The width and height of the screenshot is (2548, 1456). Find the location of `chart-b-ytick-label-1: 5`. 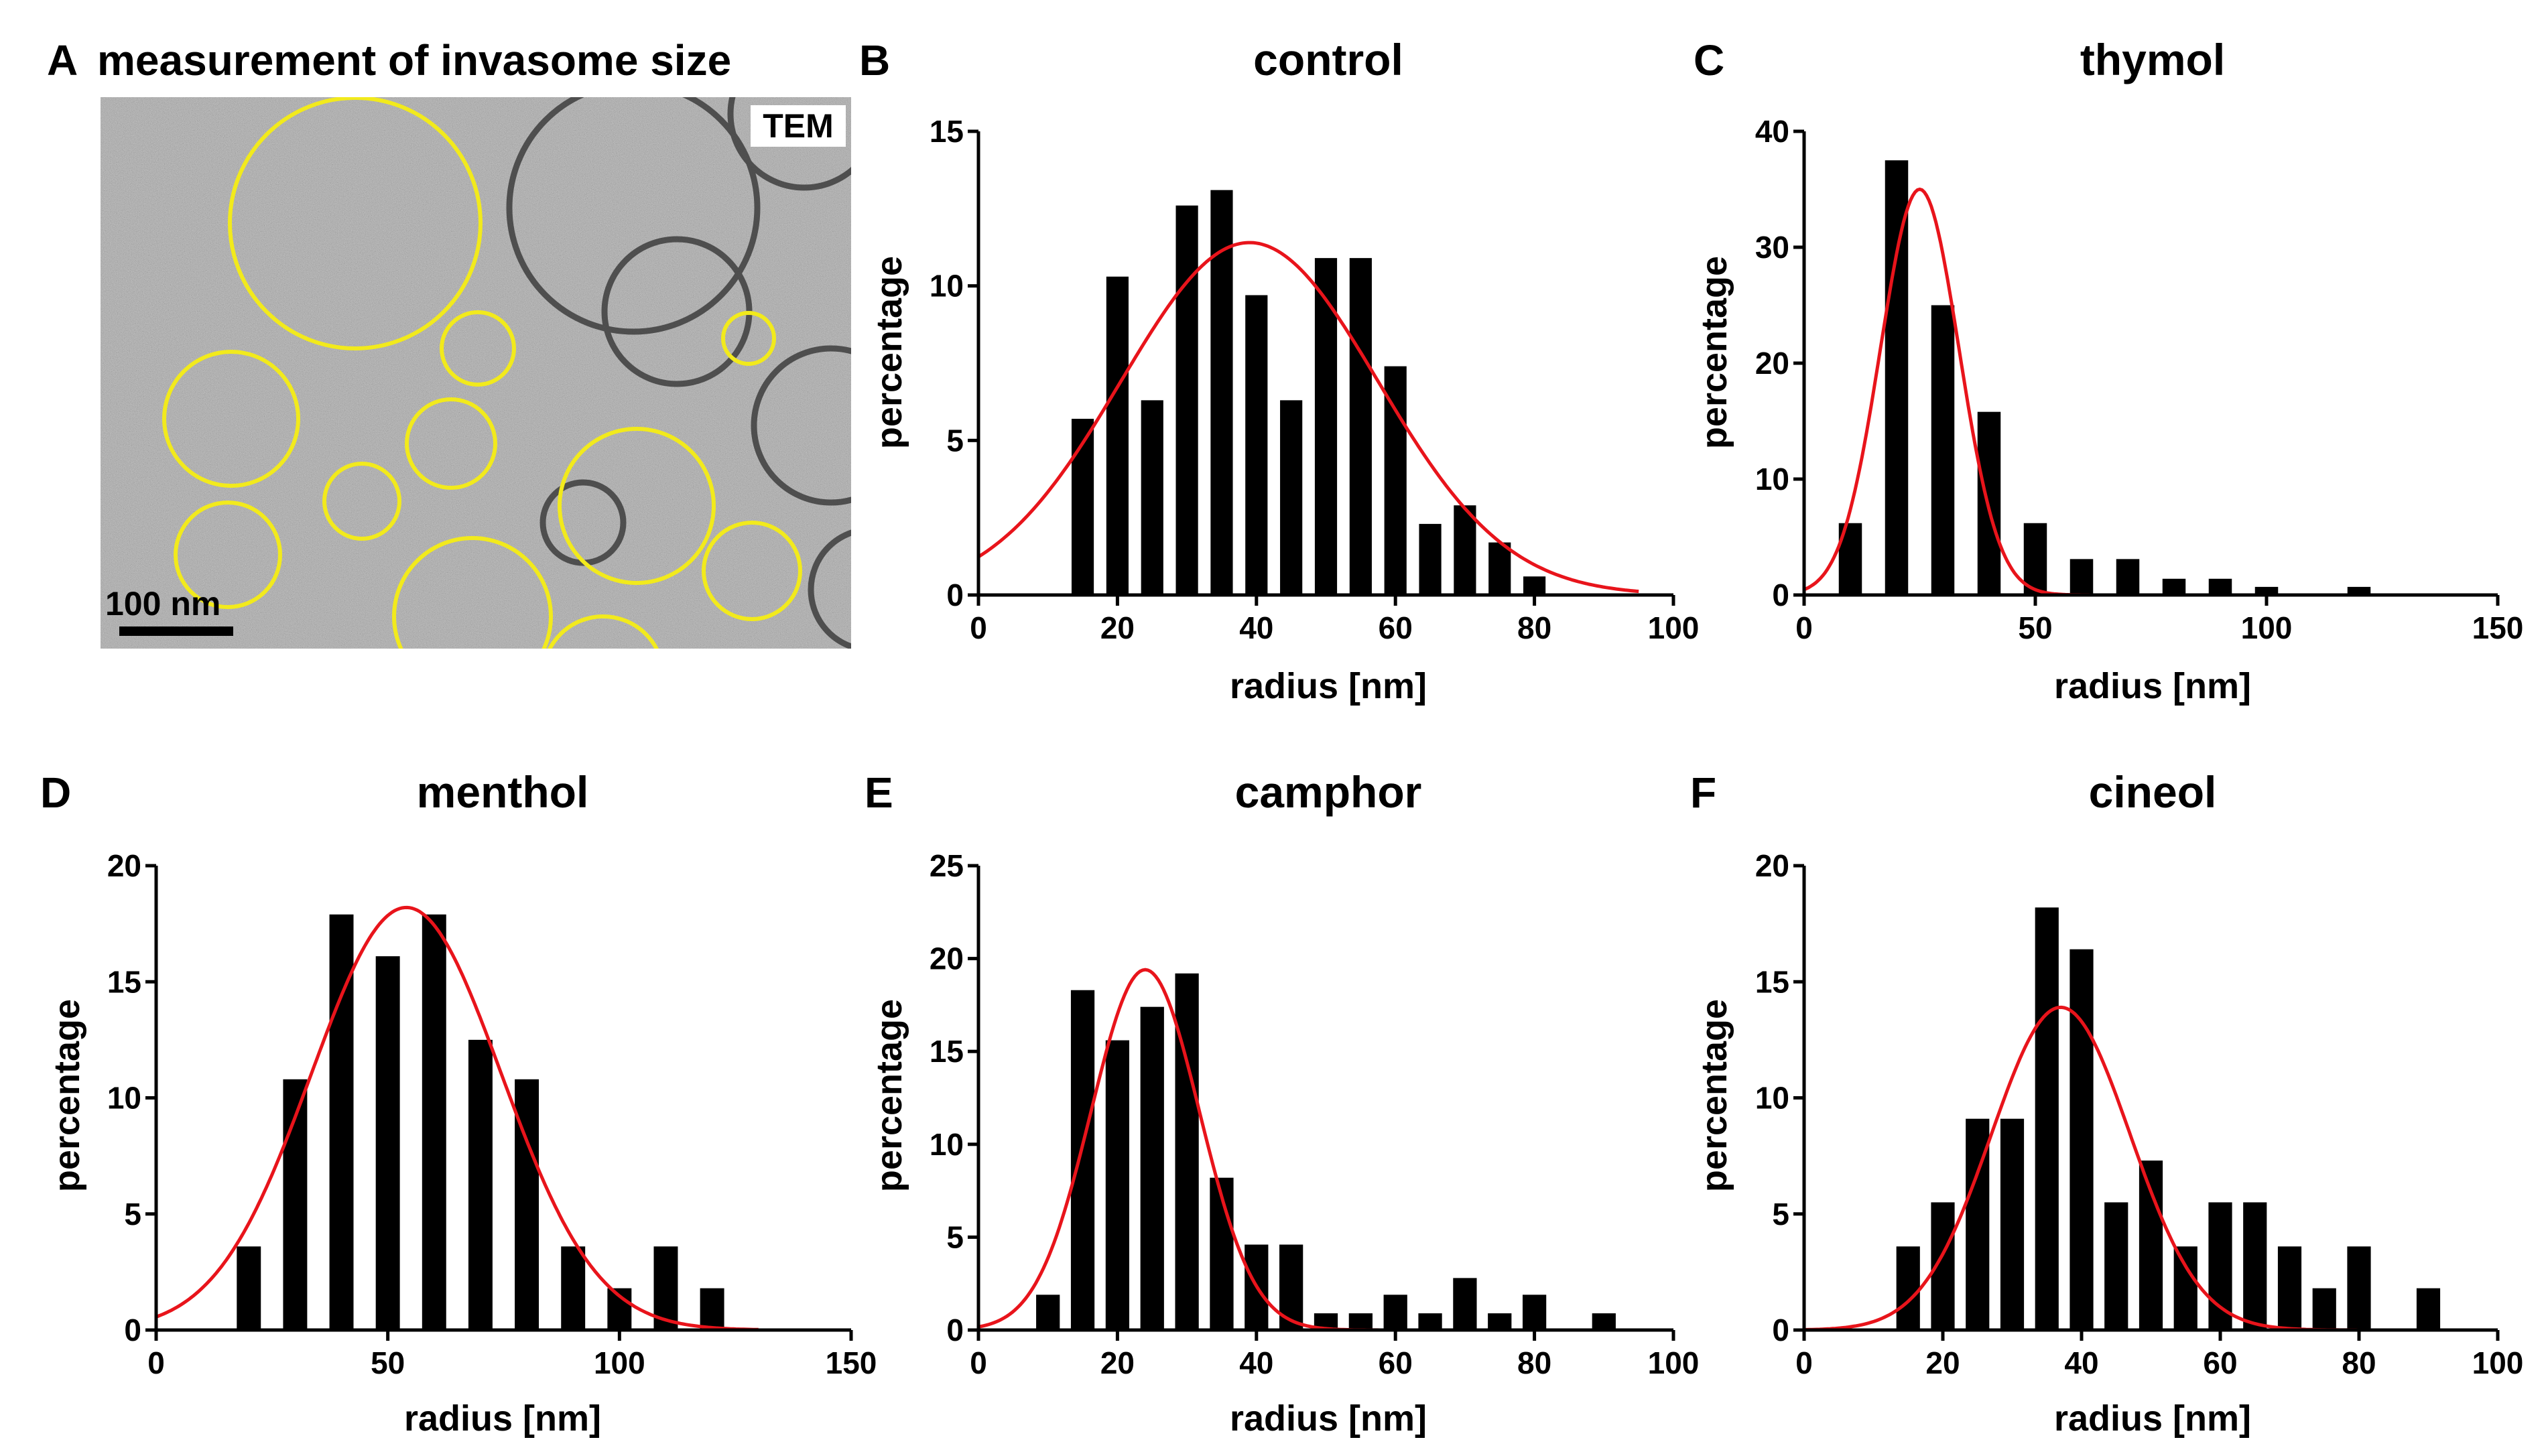

chart-b-ytick-label-1: 5 is located at coordinates (955, 440).